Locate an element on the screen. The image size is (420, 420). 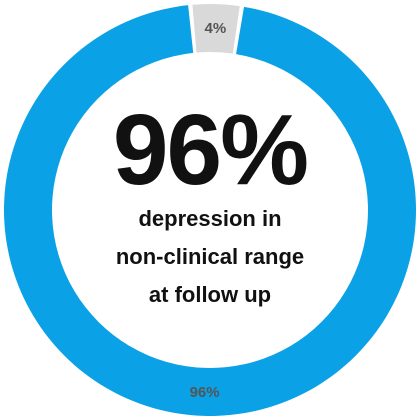
slice-labels: 4% 96% is located at coordinates (208, 210).